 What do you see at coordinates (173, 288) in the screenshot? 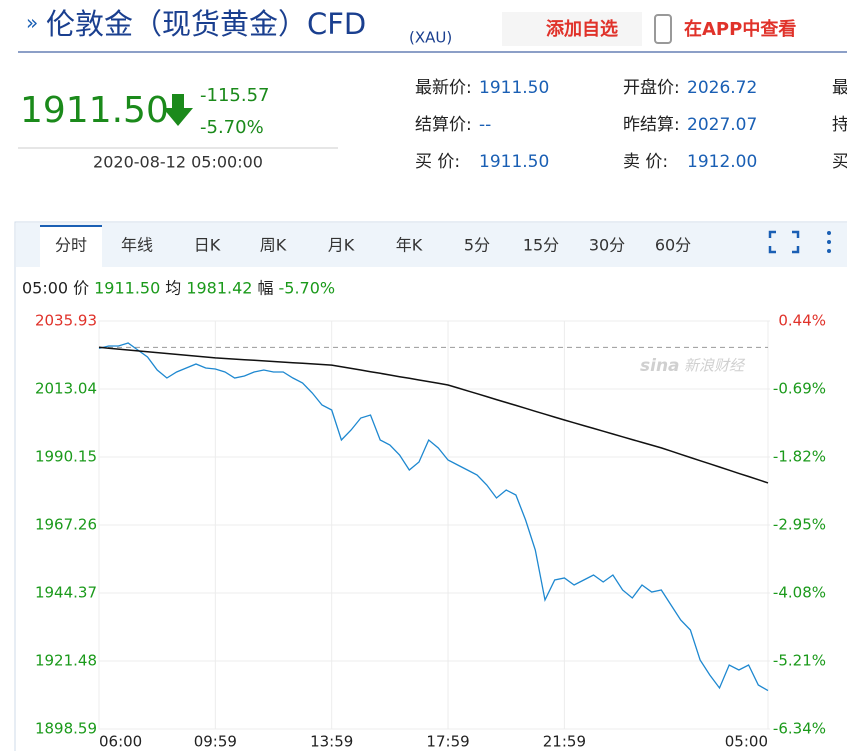
I see `info-avg-label: 均` at bounding box center [173, 288].